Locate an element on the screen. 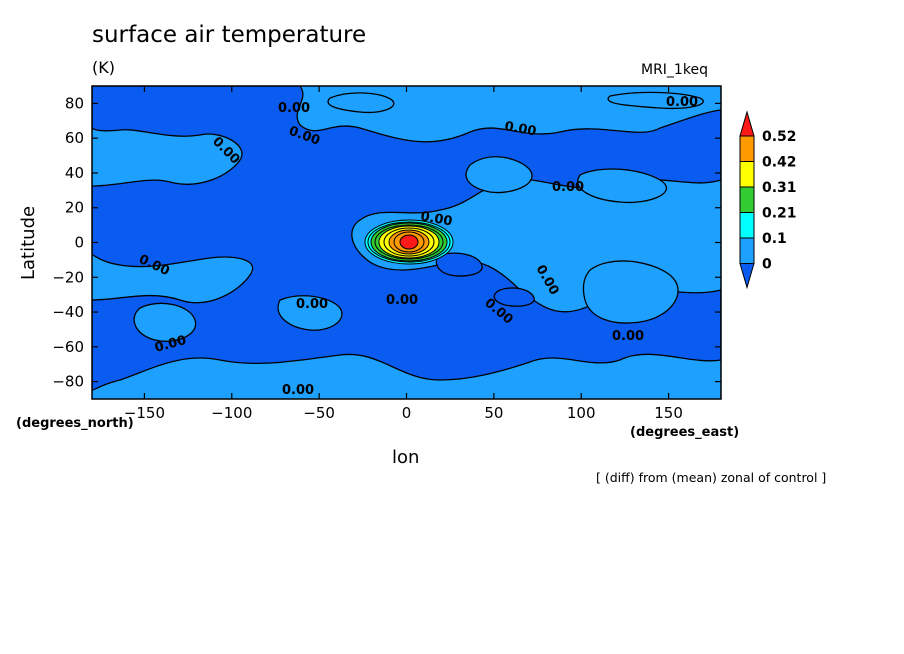  hotspot-level-0.52 is located at coordinates (409, 242).